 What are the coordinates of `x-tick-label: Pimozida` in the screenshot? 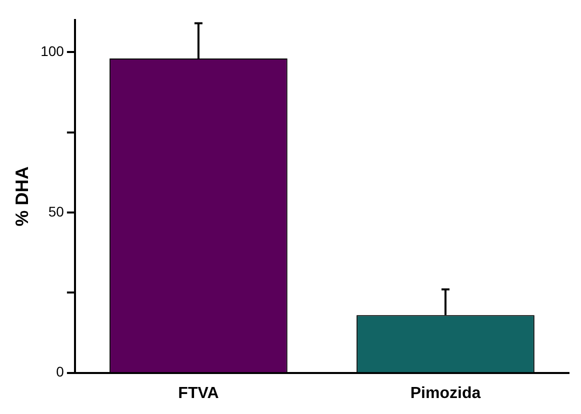 It's located at (445, 393).